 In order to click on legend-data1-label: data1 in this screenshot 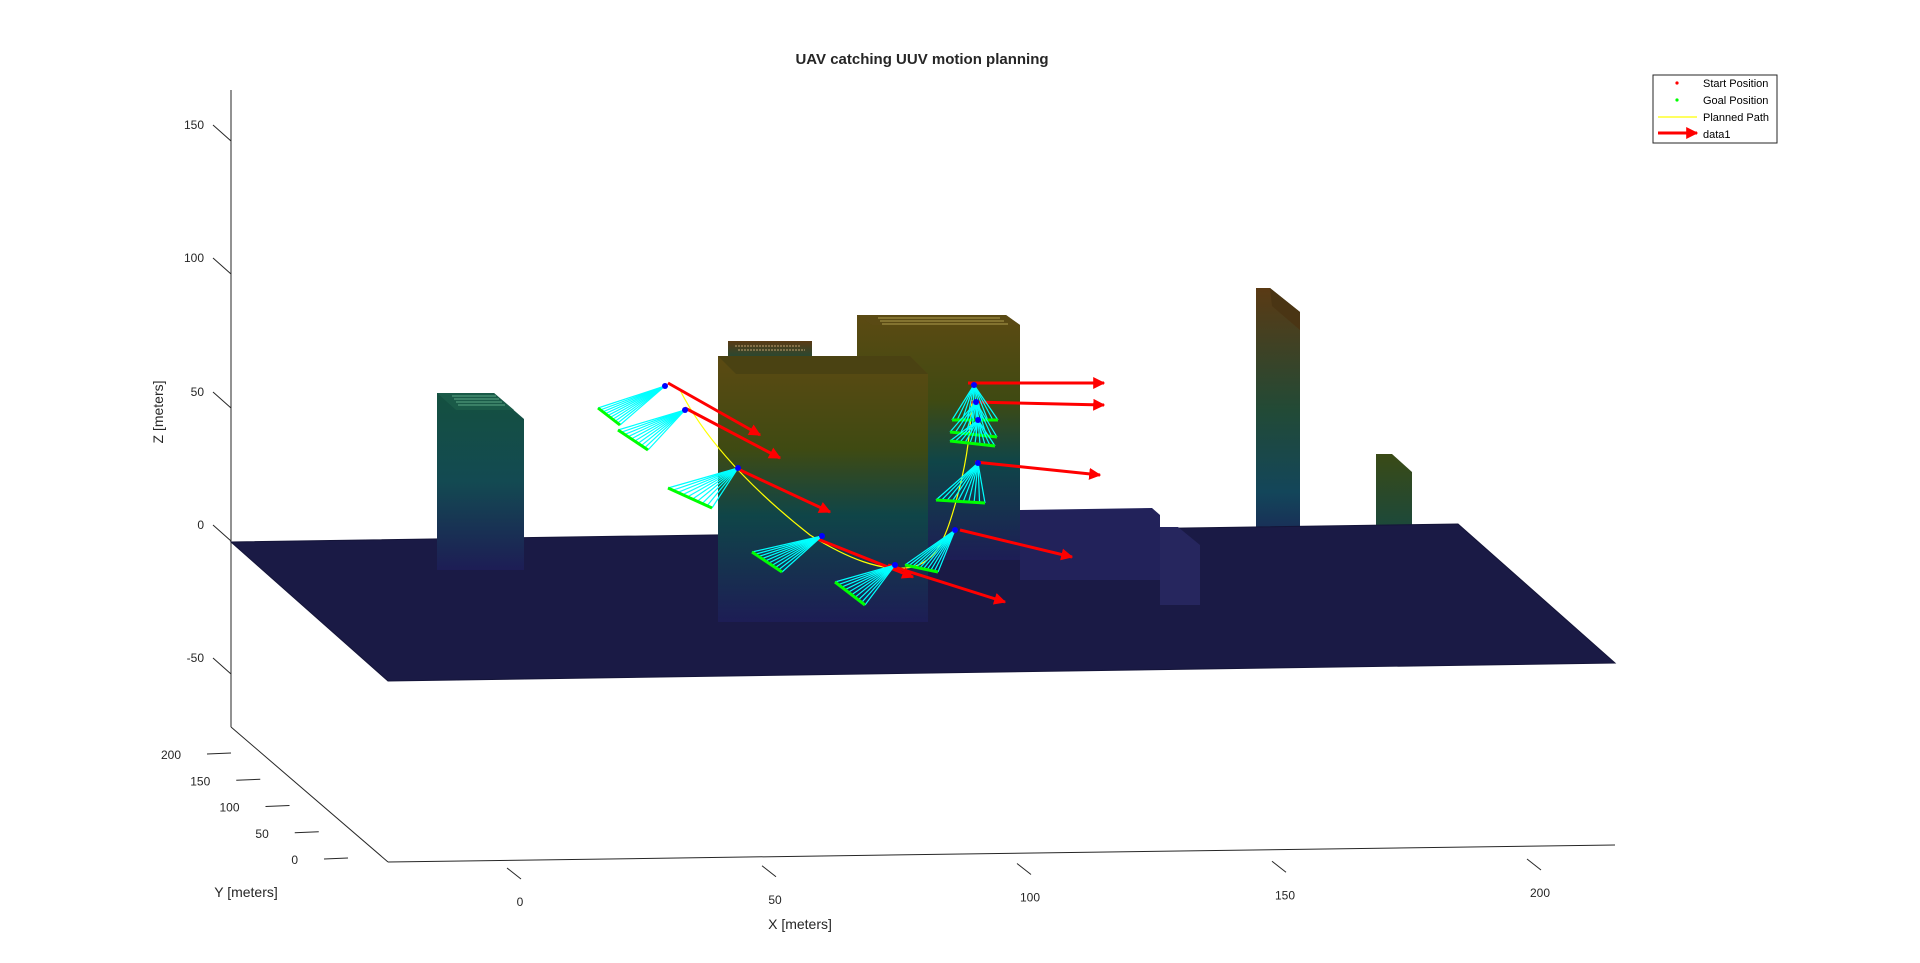, I will do `click(1717, 135)`.